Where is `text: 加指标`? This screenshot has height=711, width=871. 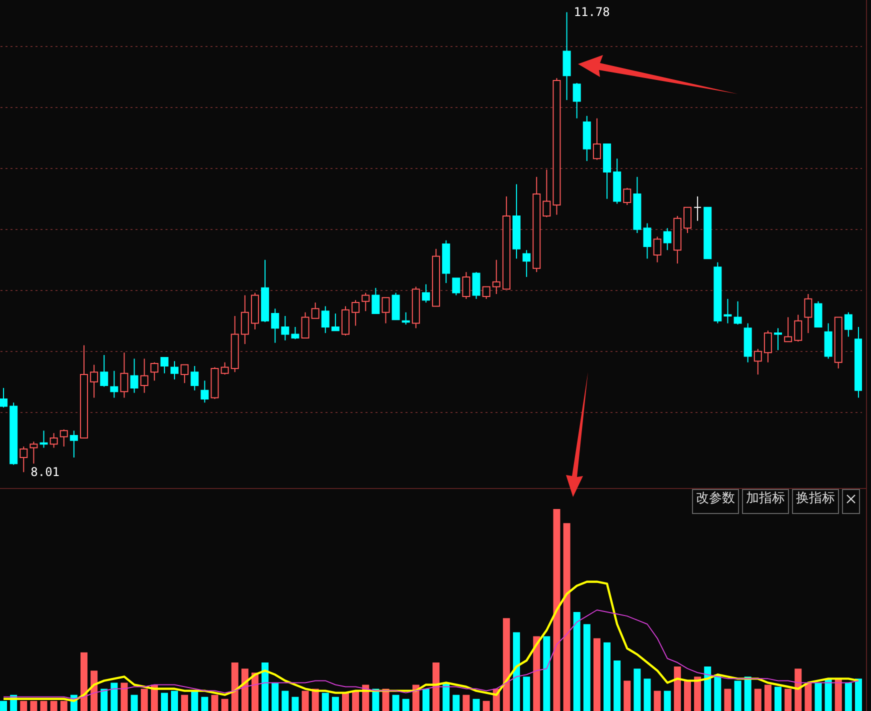
text: 加指标 is located at coordinates (765, 501).